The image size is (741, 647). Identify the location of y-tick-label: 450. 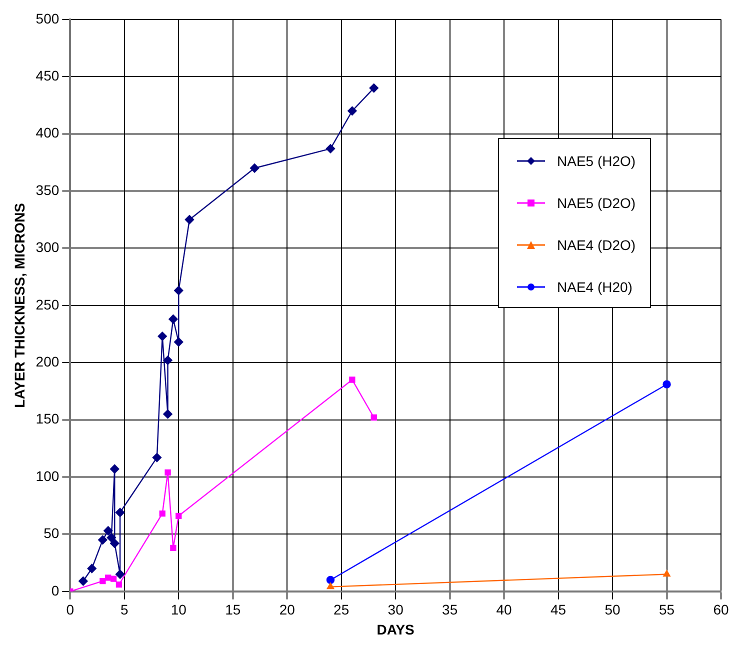
(48, 75).